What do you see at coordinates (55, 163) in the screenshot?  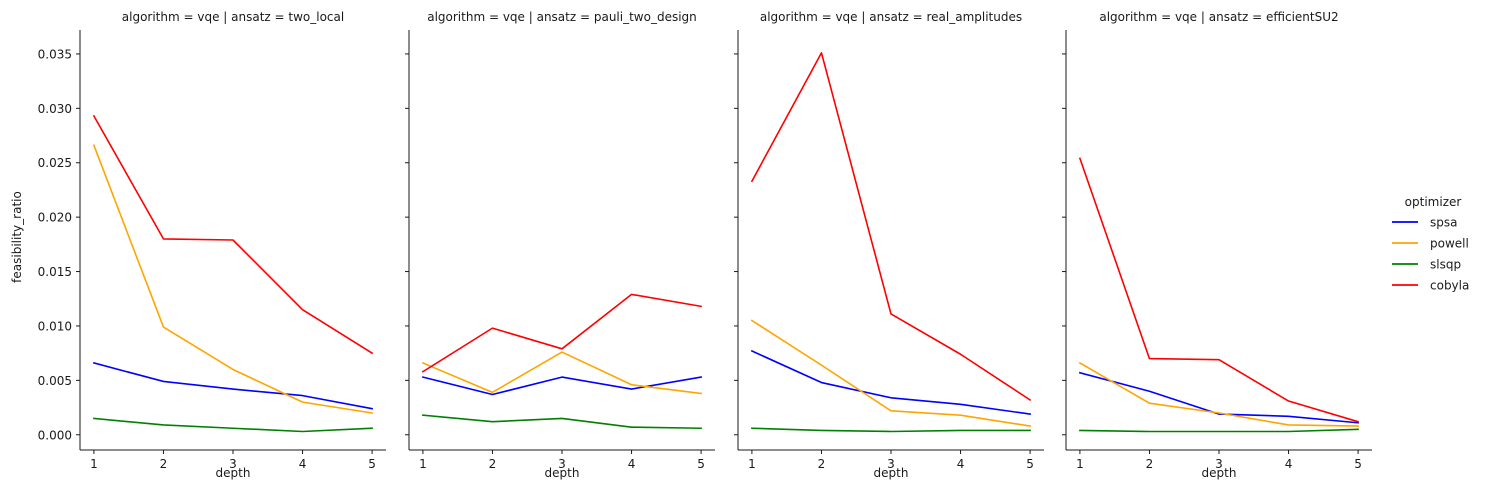 I see `y-tick-label: 0.025` at bounding box center [55, 163].